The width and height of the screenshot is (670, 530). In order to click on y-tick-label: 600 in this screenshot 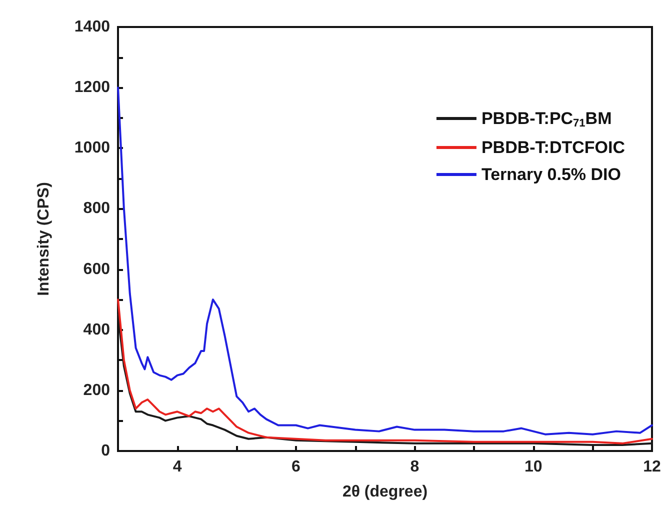, I will do `click(96, 269)`.